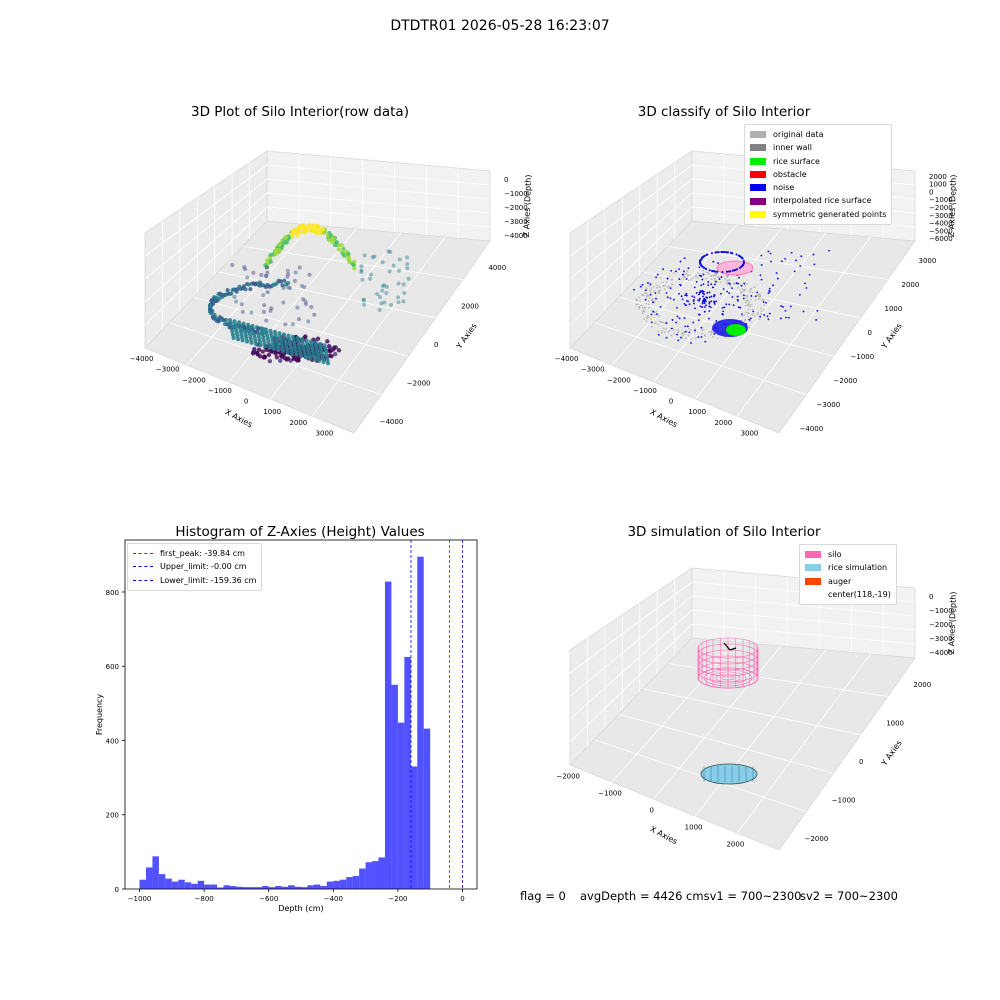  What do you see at coordinates (516, 194) in the screenshot?
I see `z-tick-label: −1000` at bounding box center [516, 194].